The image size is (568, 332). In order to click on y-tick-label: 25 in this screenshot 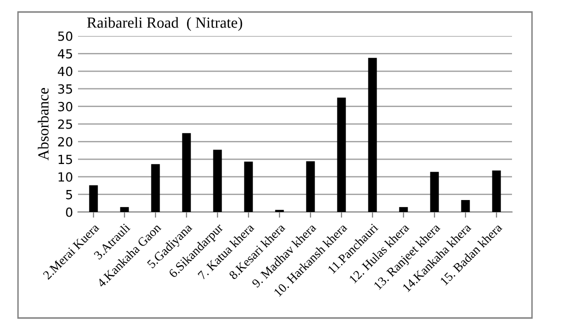, I will do `click(65, 124)`.